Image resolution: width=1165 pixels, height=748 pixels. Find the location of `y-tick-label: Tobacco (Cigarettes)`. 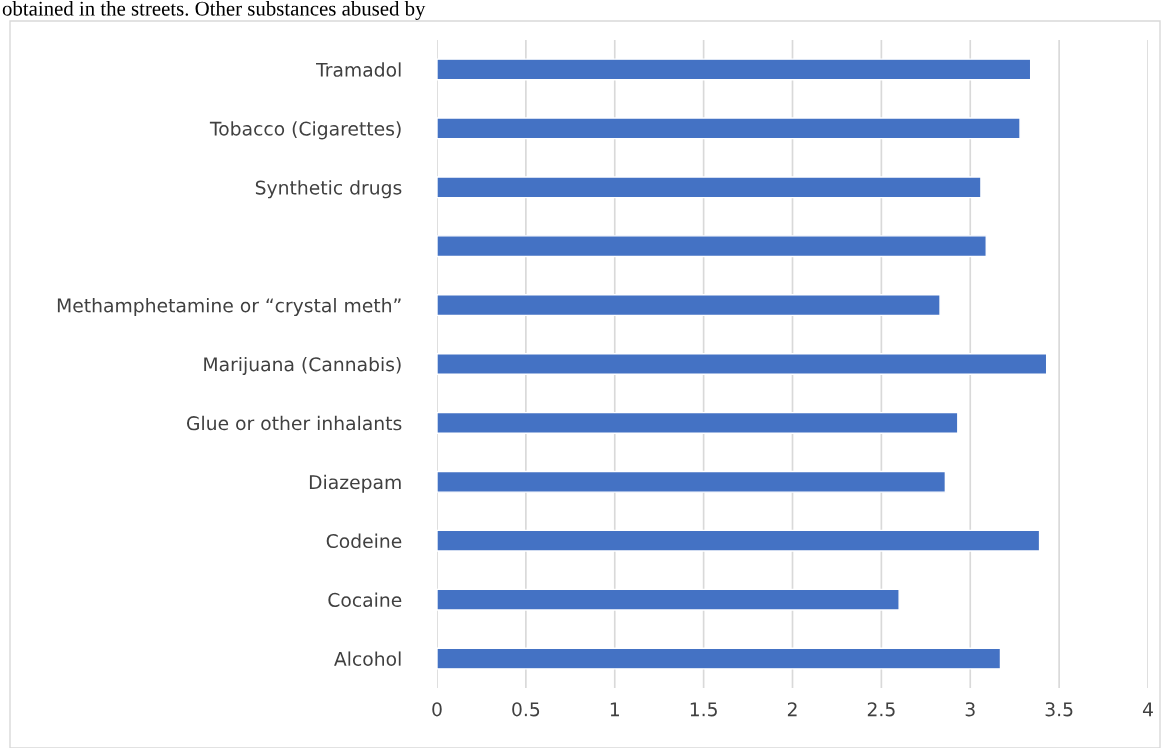

y-tick-label: Tobacco (Cigarettes) is located at coordinates (305, 130).